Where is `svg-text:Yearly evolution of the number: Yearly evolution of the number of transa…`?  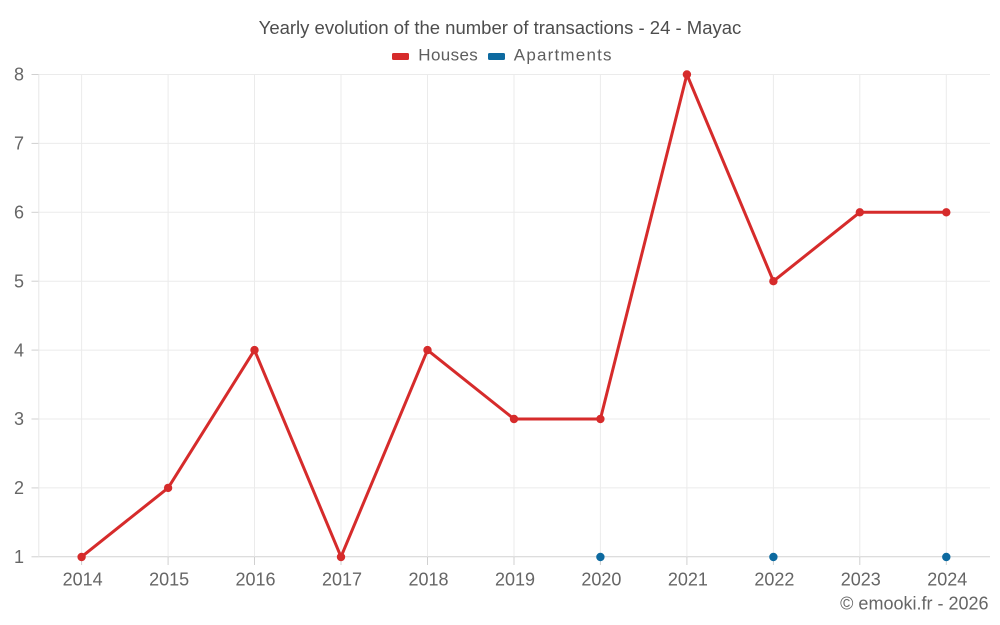
svg-text:Yearly evolution of the number: Yearly evolution of the number of transa… is located at coordinates (500, 27).